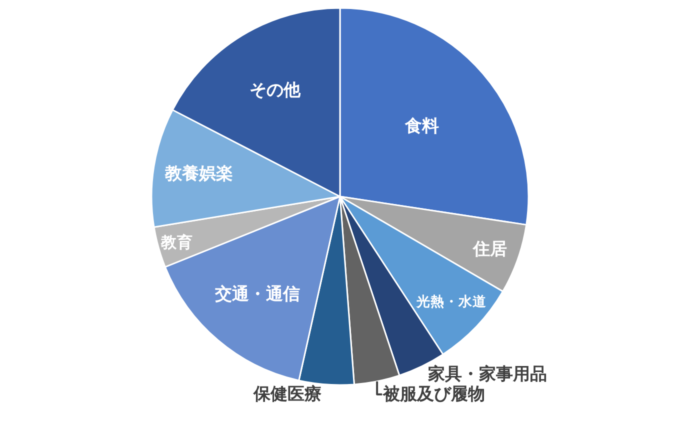 This screenshot has width=690, height=443. Describe the element at coordinates (421, 126) in the screenshot. I see `slice-label: 食料` at that location.